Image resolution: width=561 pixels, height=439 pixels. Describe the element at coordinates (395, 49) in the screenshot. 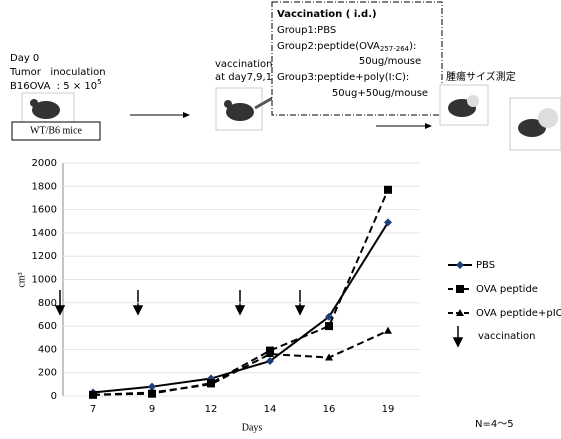

I see `group2-sub: 257-264` at that location.